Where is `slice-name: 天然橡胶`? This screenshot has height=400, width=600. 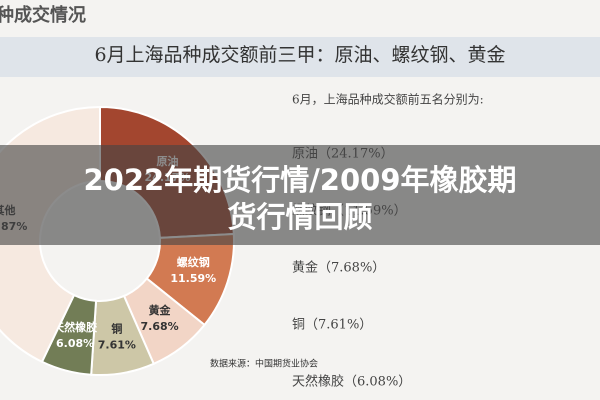 slice-name: 天然橡胶 is located at coordinates (75, 327).